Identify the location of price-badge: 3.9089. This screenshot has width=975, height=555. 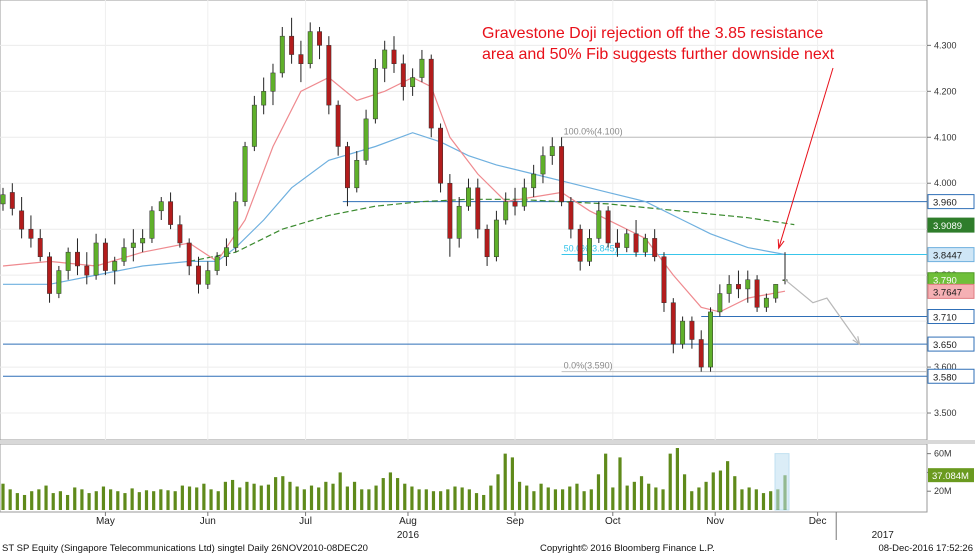
(951, 225).